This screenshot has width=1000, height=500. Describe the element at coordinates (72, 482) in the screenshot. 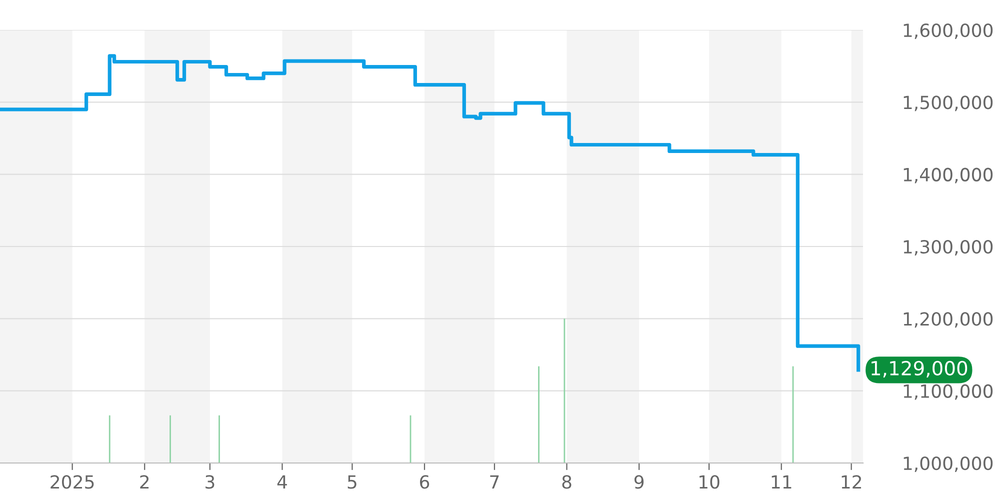

I see `x-tick-label: 2025` at that location.